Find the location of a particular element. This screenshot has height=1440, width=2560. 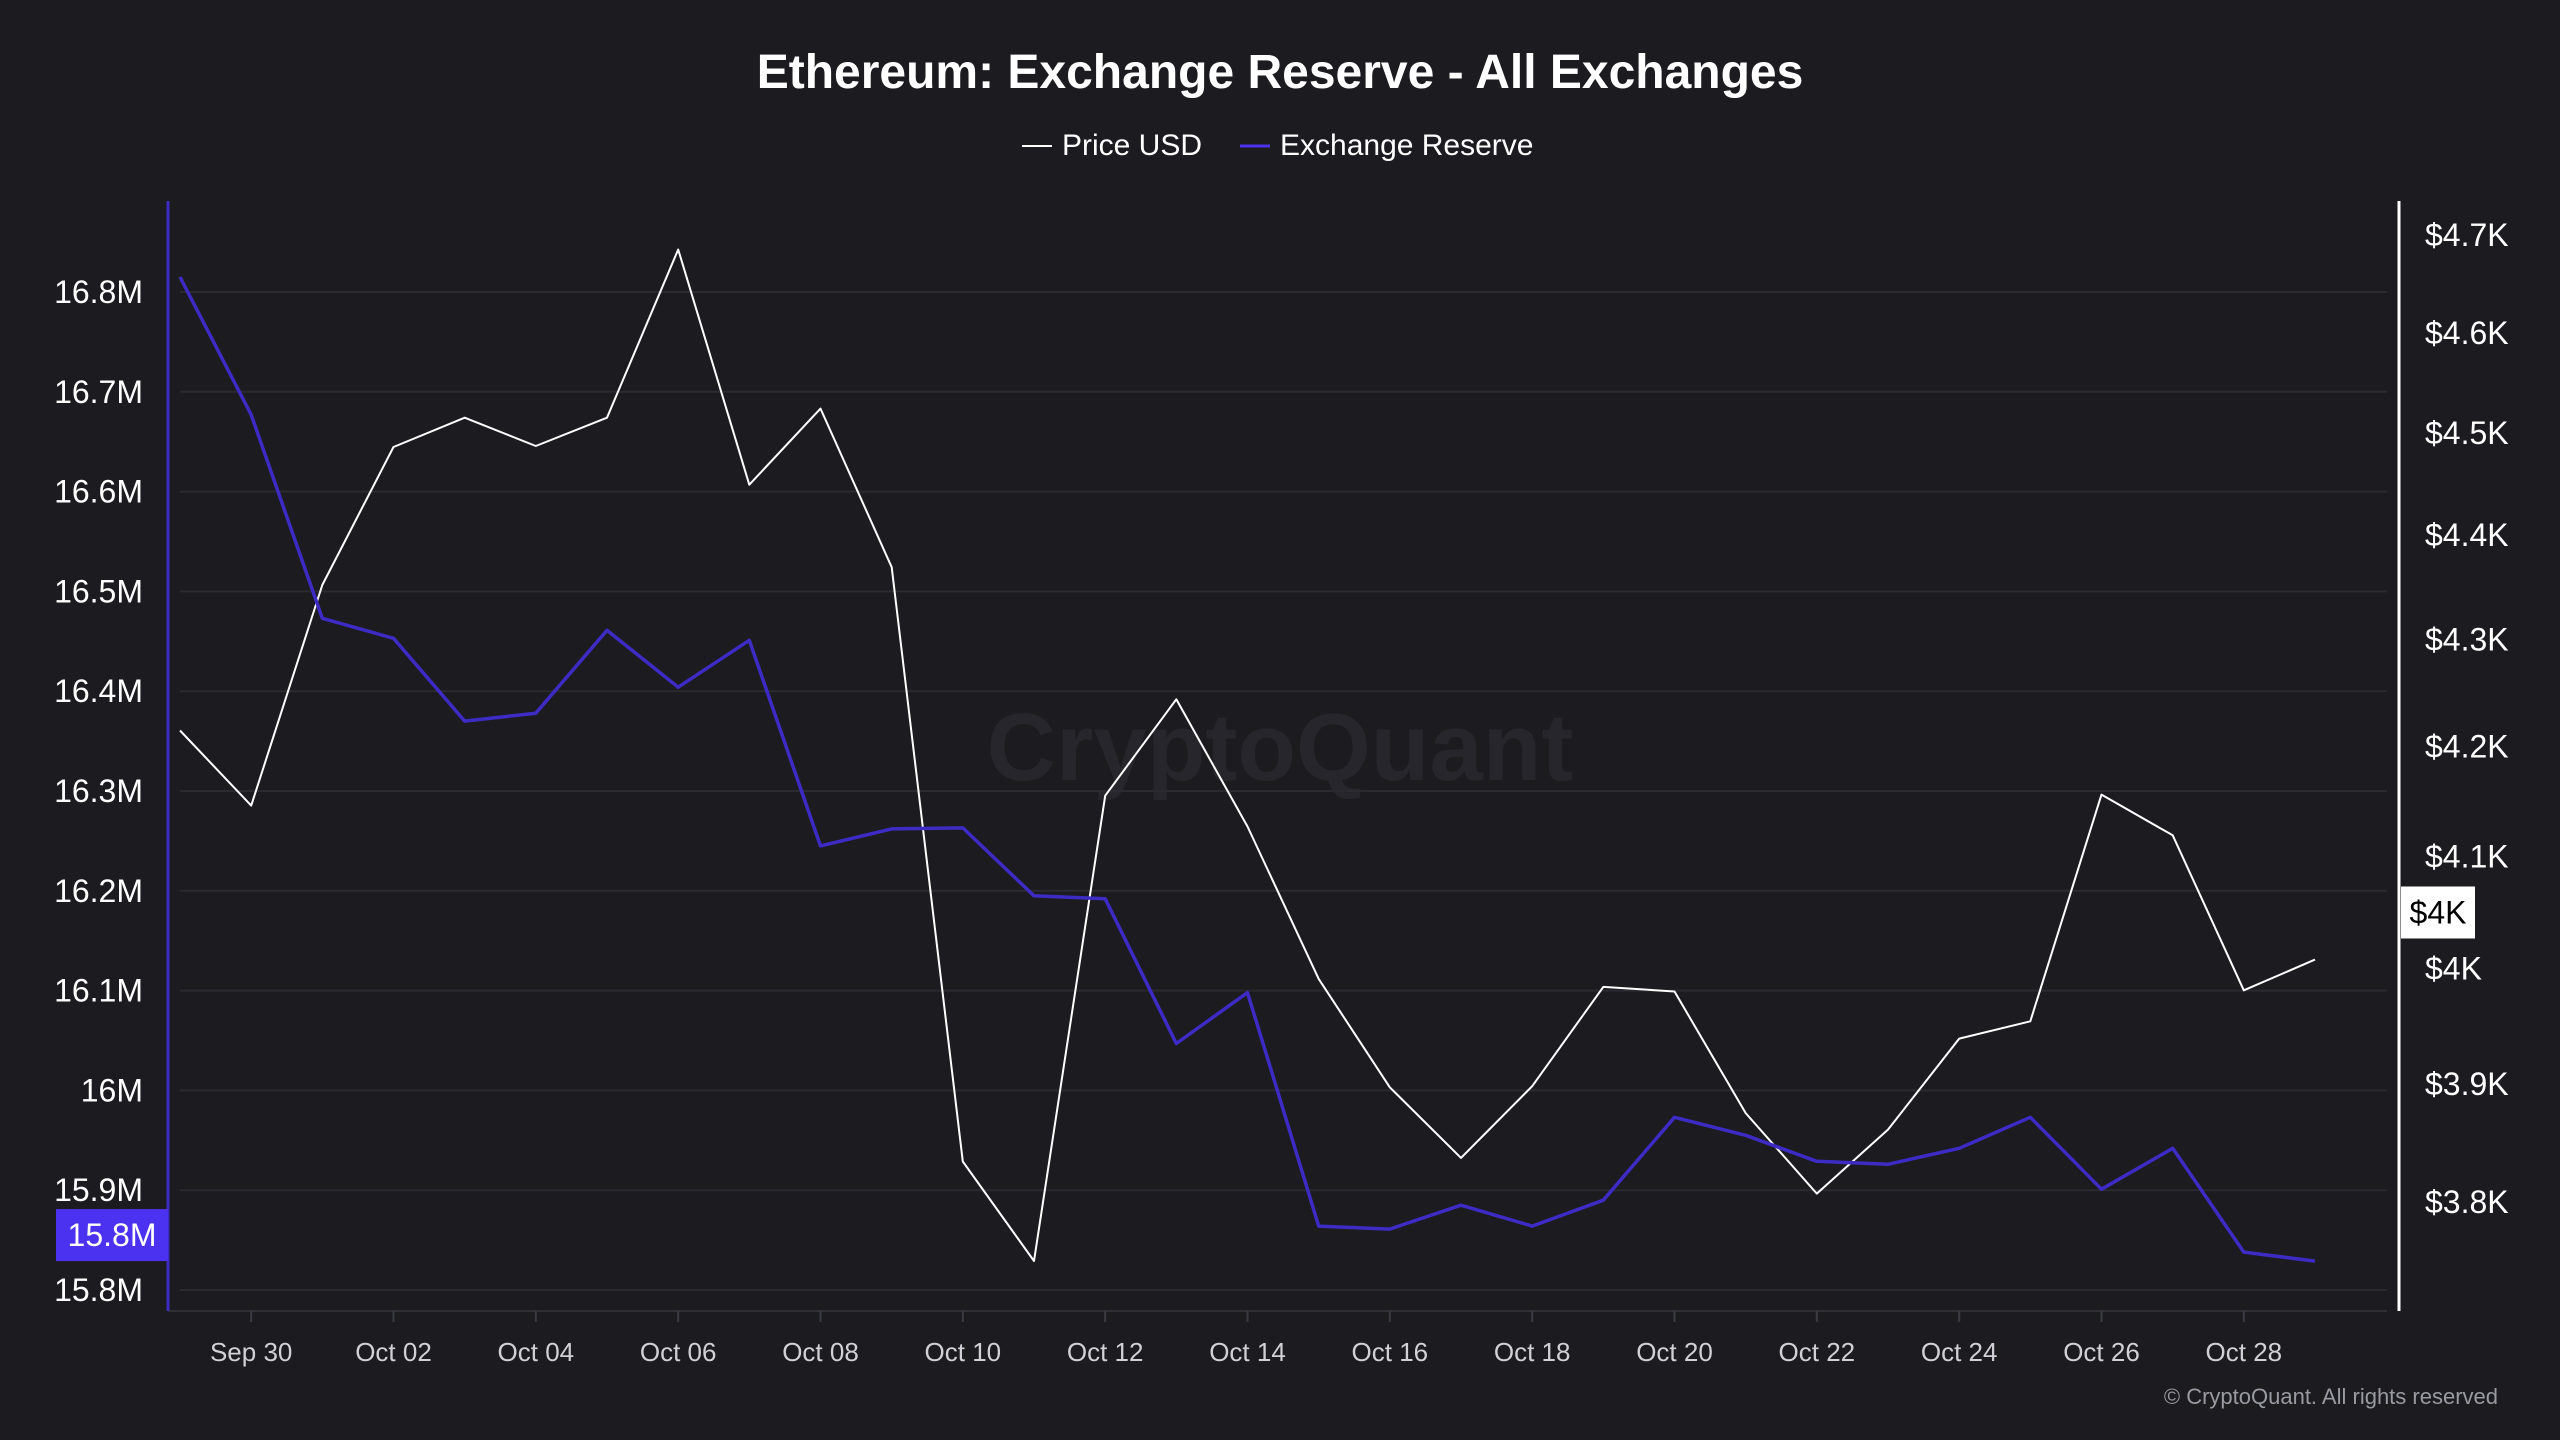

y-left-tick-label: 16.8M is located at coordinates (98, 292).